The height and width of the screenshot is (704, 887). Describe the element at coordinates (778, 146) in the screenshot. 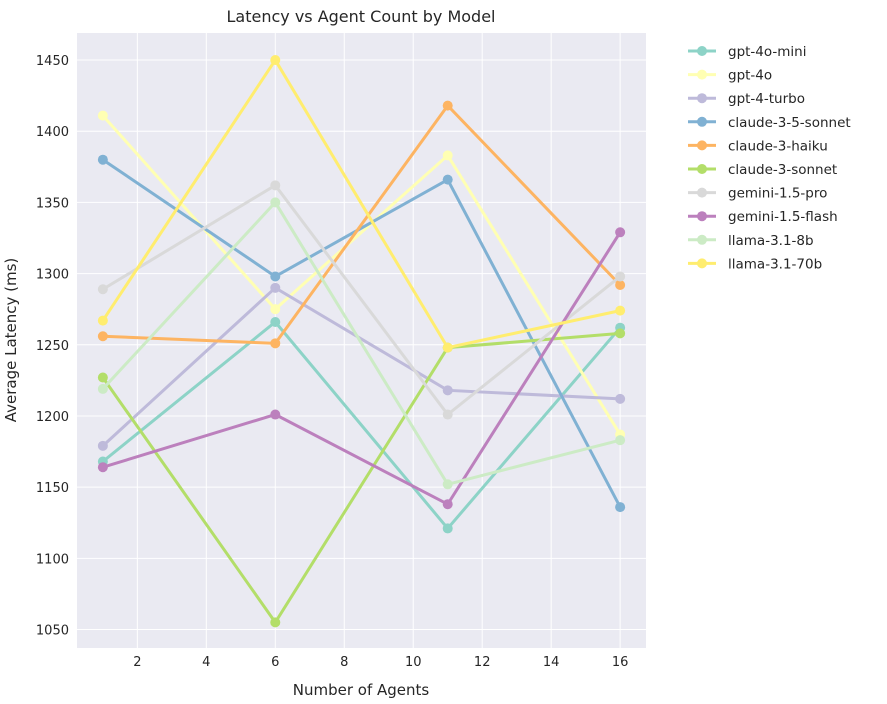

I see `legend-label: claude-3-haiku` at that location.